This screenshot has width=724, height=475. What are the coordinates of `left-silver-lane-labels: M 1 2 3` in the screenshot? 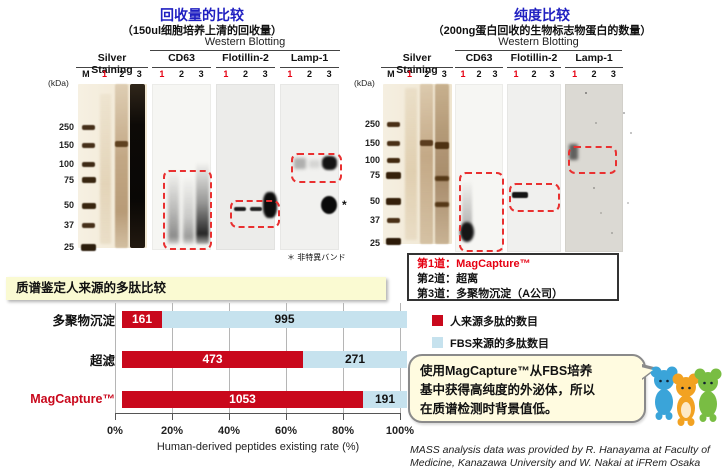 It's located at (112, 74).